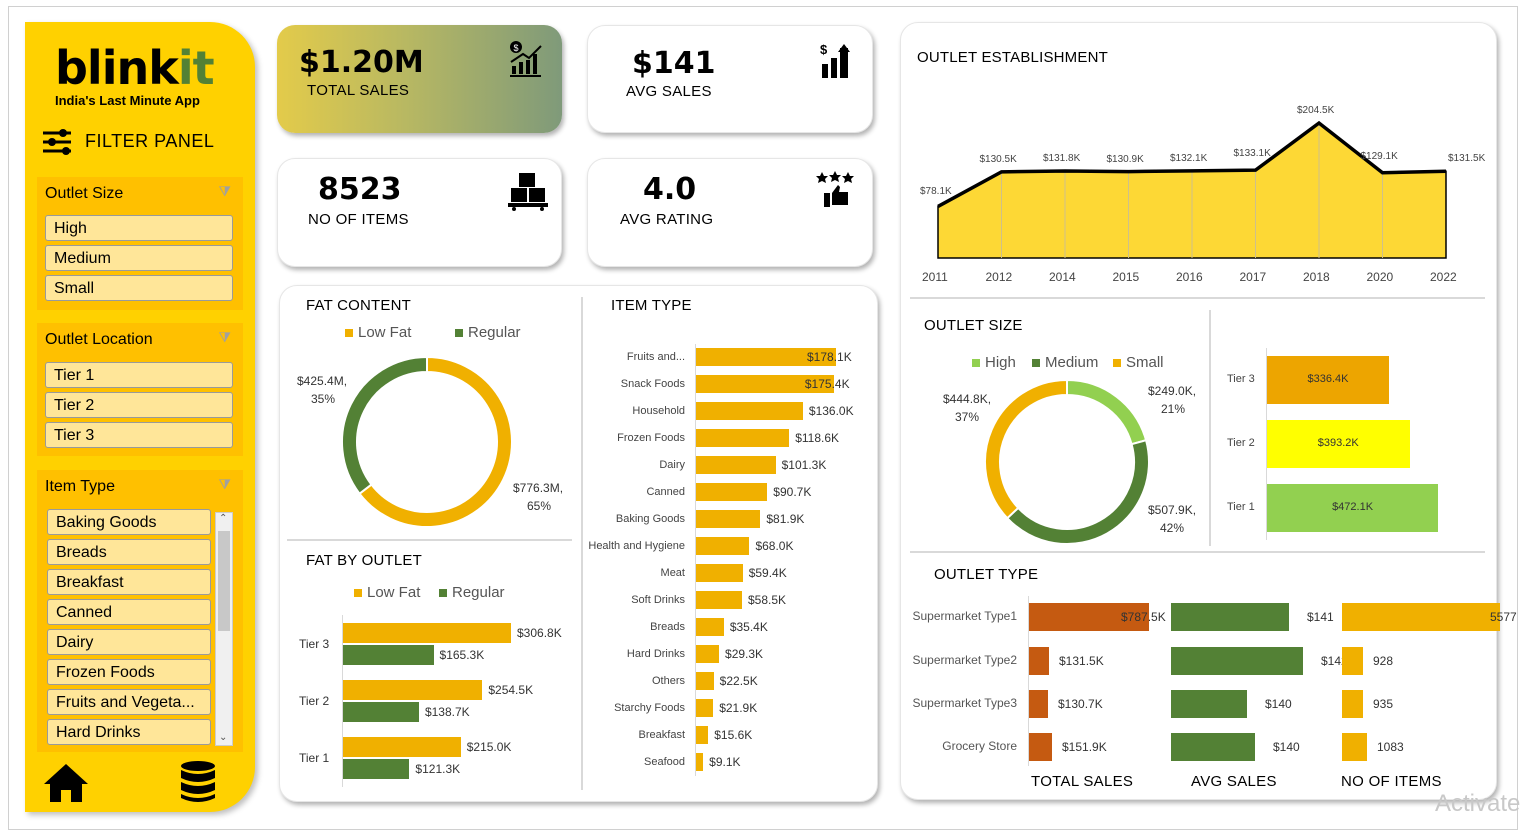 The height and width of the screenshot is (836, 1523). What do you see at coordinates (994, 362) in the screenshot?
I see `legend-item: High` at bounding box center [994, 362].